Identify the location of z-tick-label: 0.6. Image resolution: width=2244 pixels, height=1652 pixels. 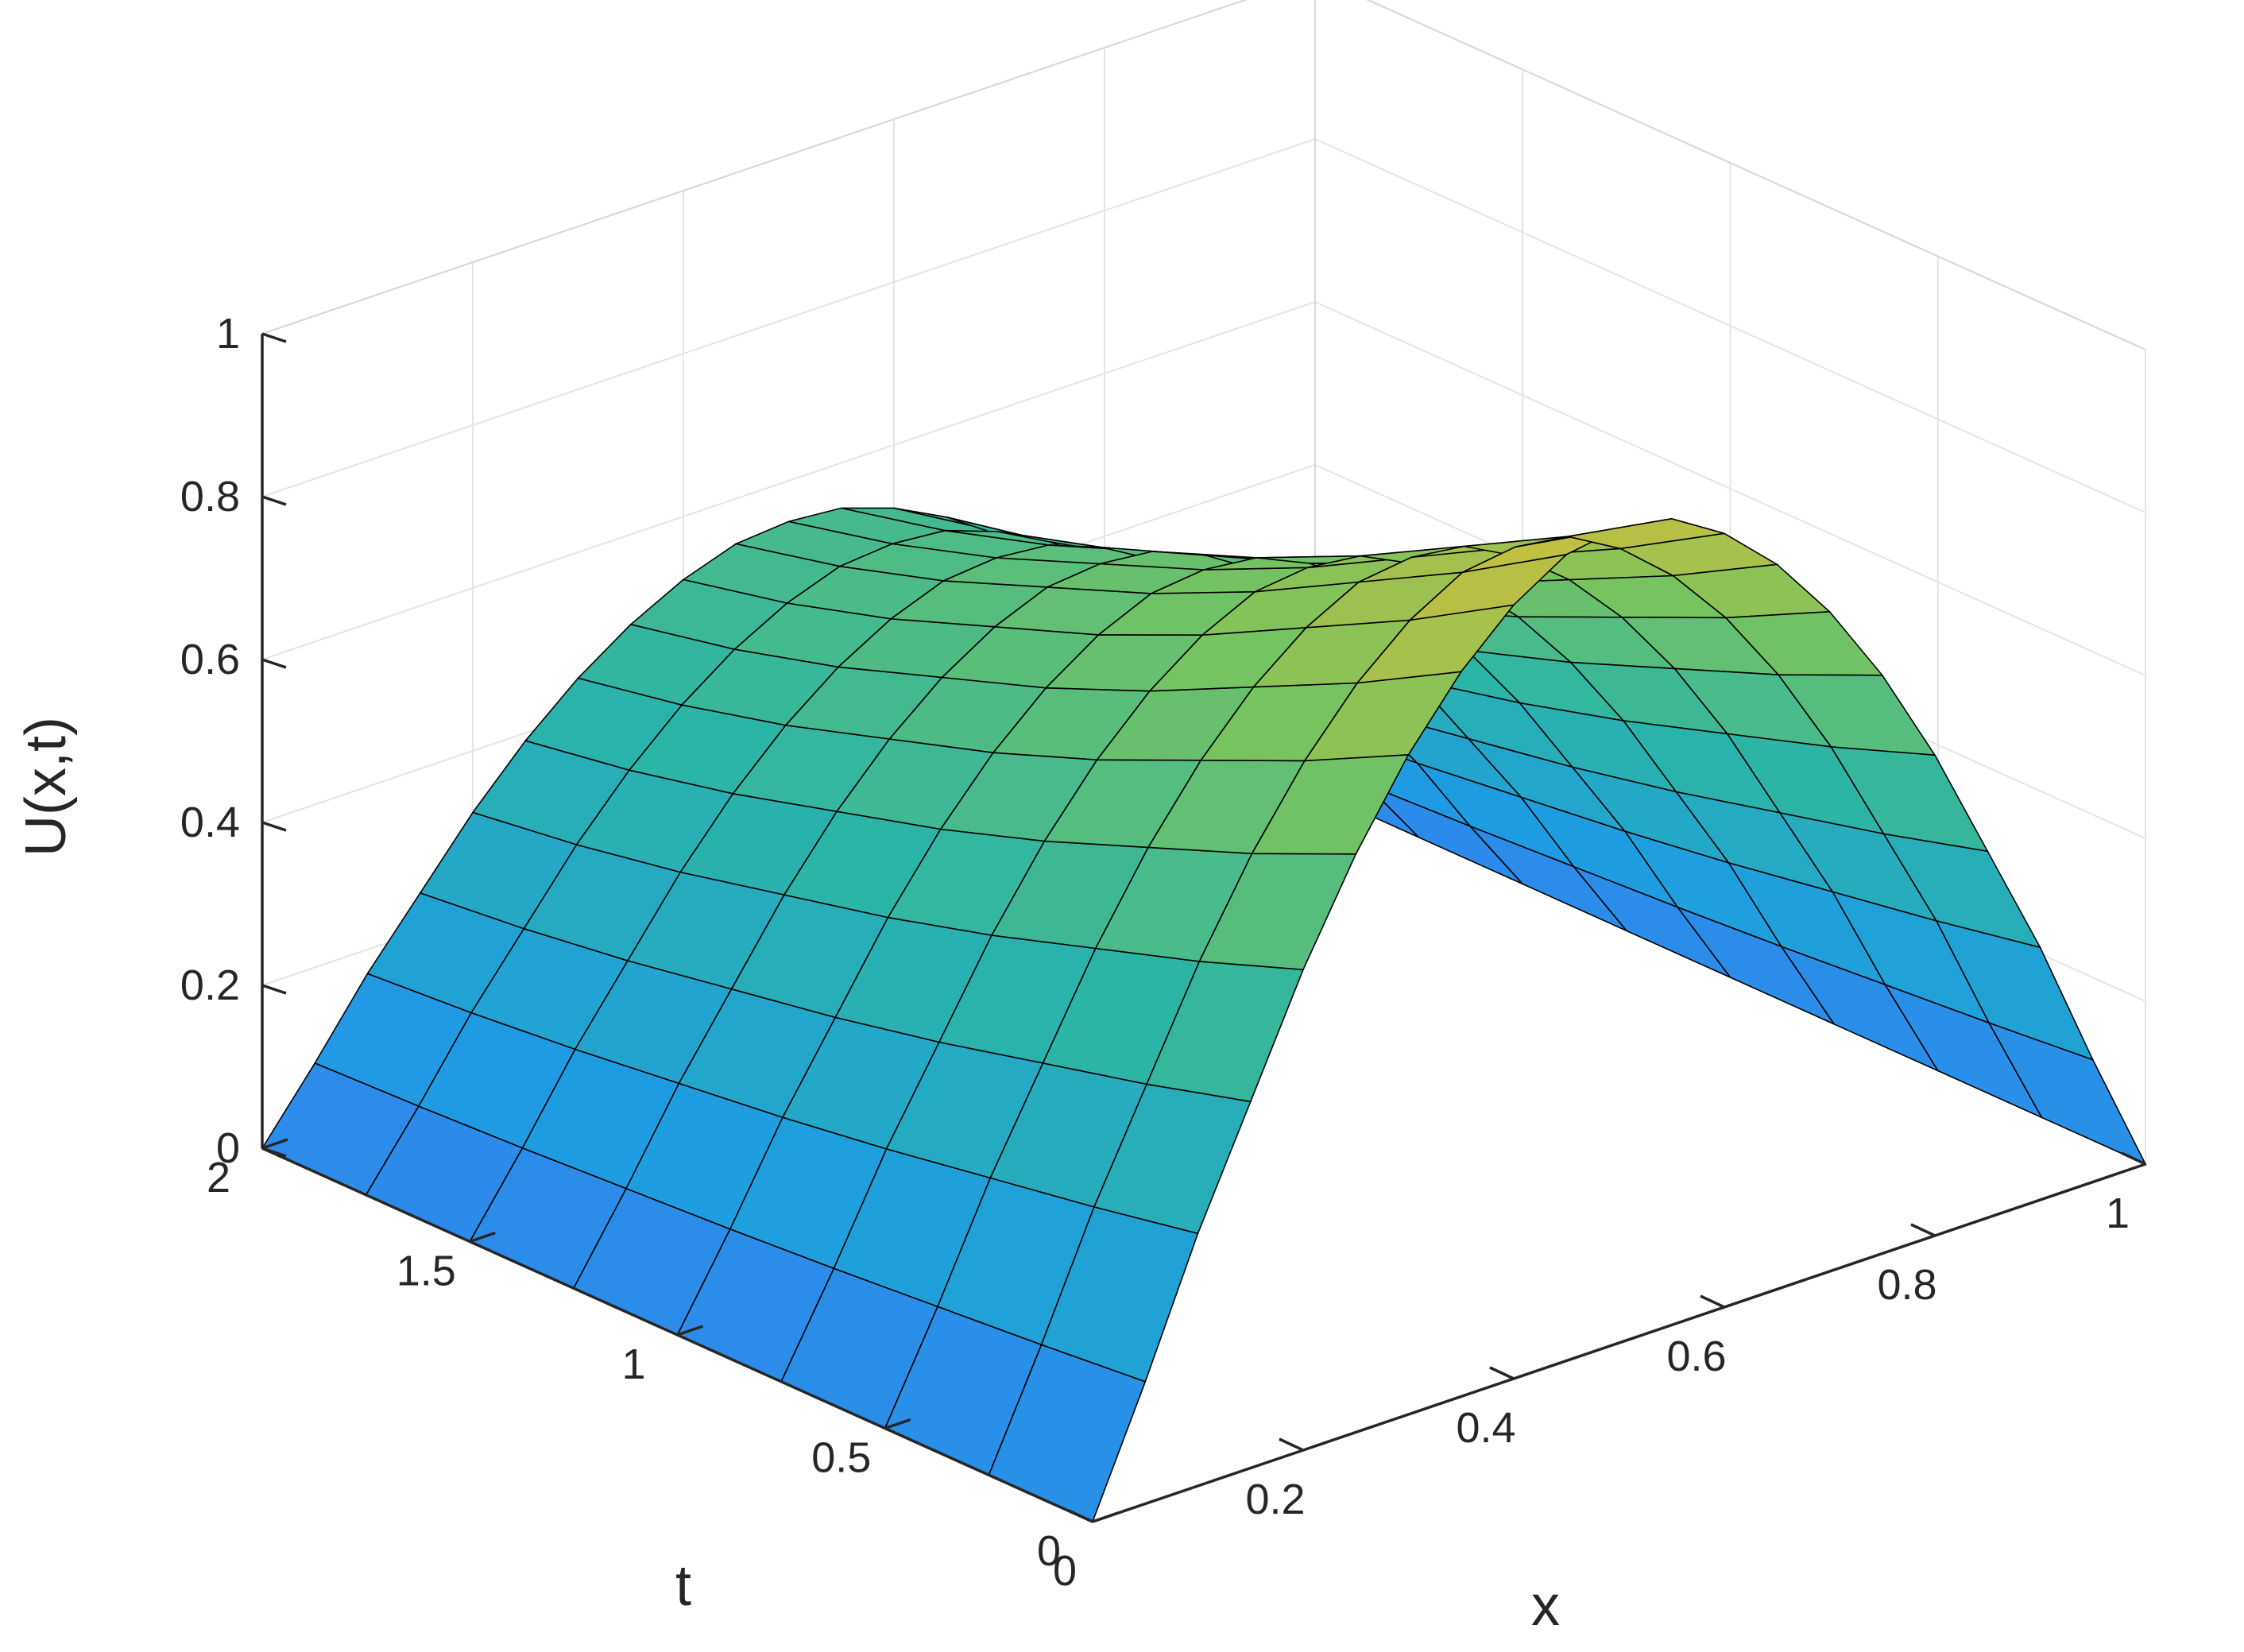
(210, 659).